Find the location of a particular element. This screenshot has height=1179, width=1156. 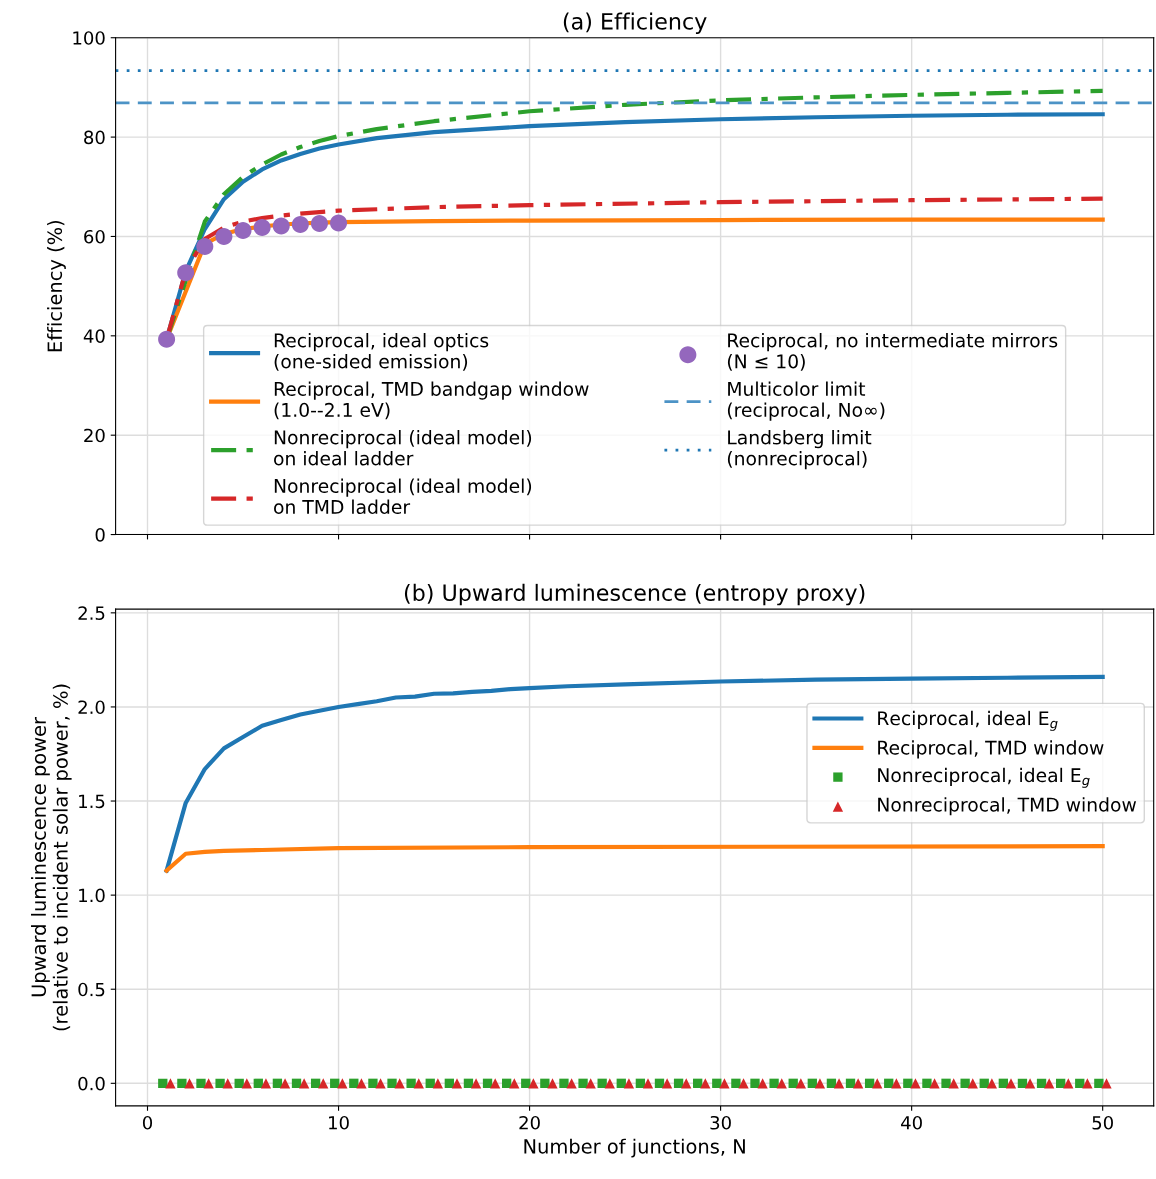

y-axis-title: Upward luminescence power (relative to incident solar power, %) is located at coordinates (51, 857).